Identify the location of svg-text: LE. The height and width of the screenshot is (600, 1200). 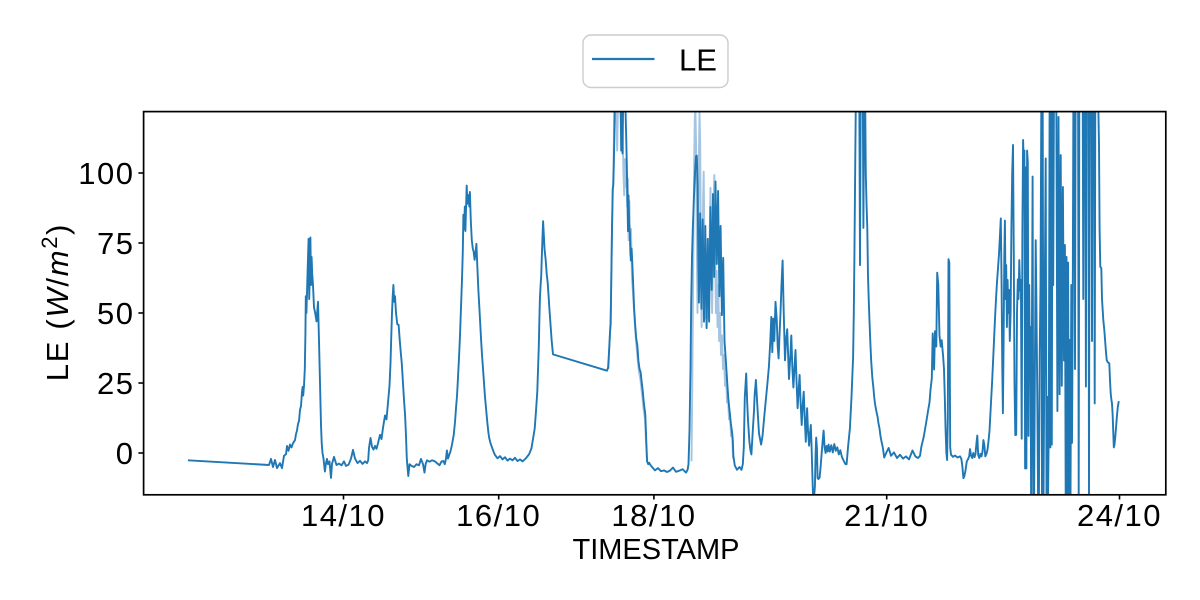
(698, 60).